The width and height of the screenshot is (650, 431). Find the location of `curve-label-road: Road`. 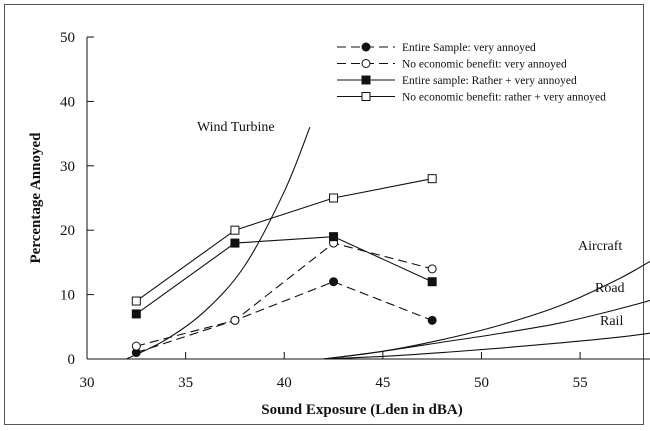

curve-label-road: Road is located at coordinates (610, 288).